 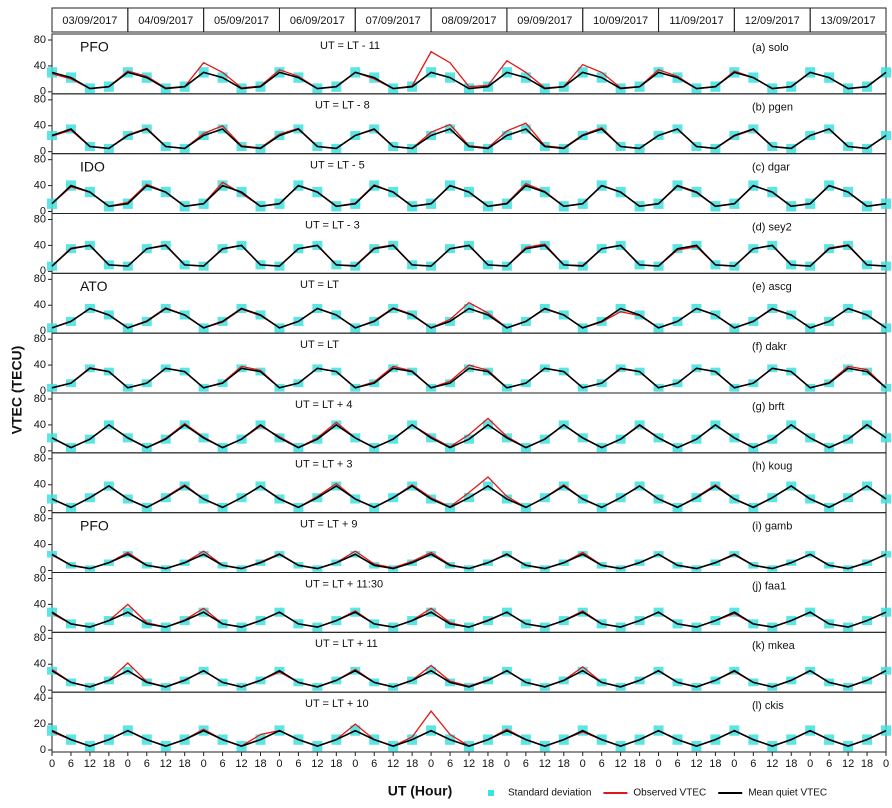 What do you see at coordinates (770, 48) in the screenshot?
I see `station-label: (a) solo` at bounding box center [770, 48].